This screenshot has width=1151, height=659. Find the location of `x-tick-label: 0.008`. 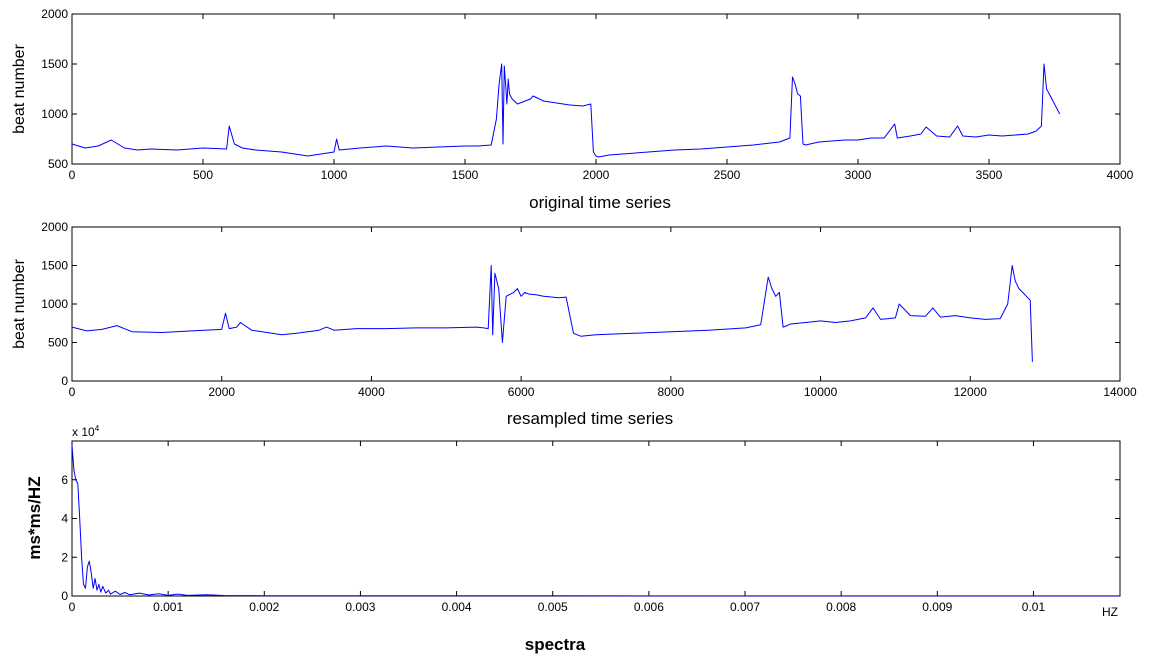

x-tick-label: 0.008 is located at coordinates (841, 607).